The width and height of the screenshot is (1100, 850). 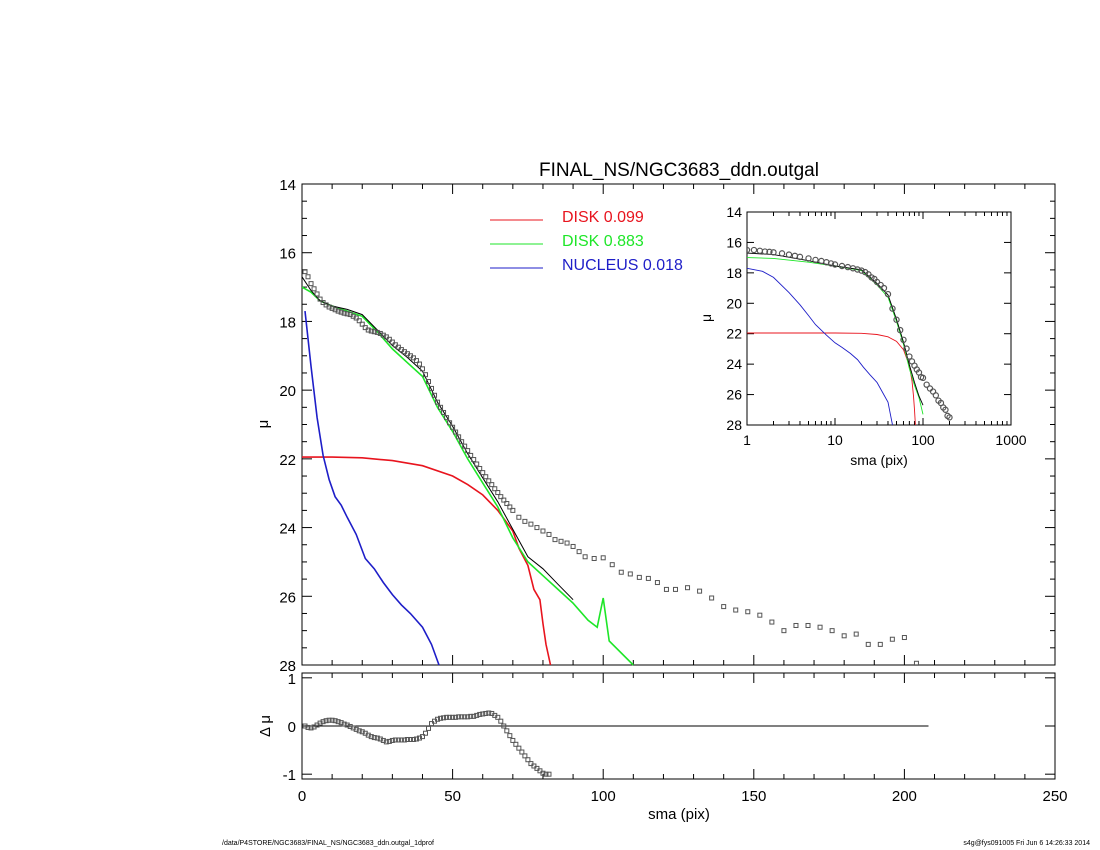 I want to click on inset-x-tick-label: 100, so click(x=923, y=440).